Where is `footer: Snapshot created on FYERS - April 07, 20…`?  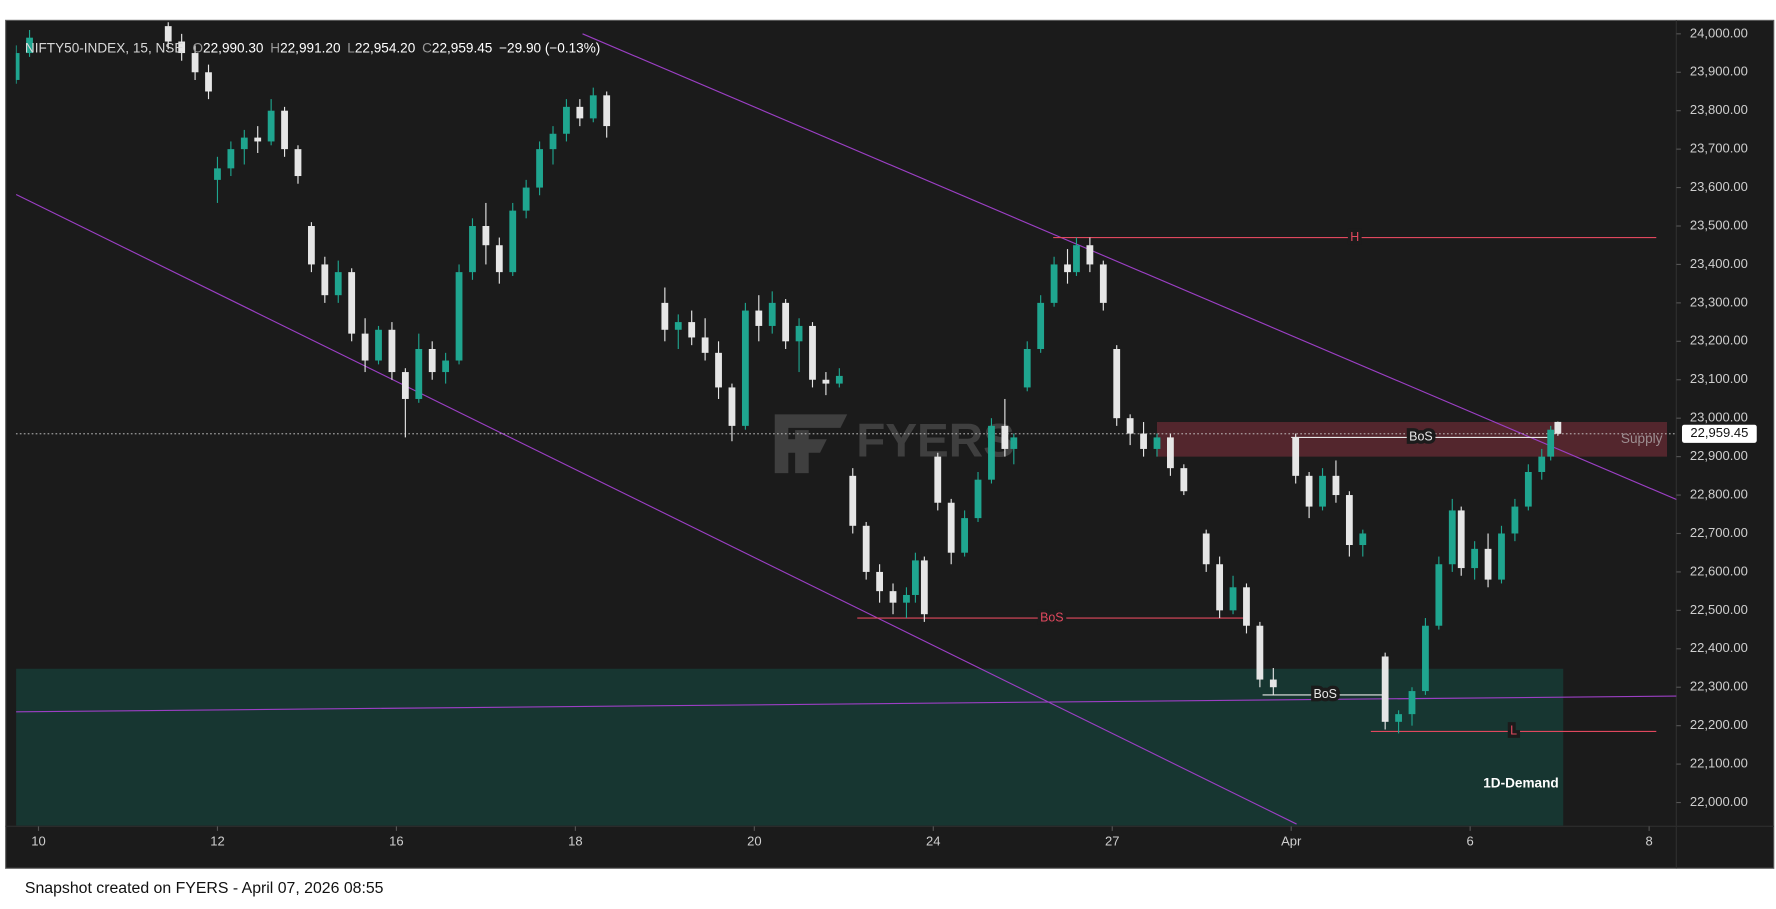
footer: Snapshot created on FYERS - April 07, 20… is located at coordinates (204, 888).